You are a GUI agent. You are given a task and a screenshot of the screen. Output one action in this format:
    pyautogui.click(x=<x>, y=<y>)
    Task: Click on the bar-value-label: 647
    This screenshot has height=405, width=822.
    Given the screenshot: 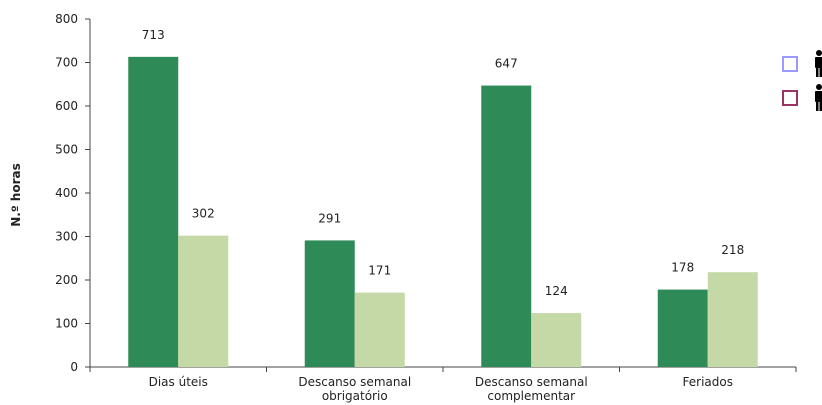 What is the action you would take?
    pyautogui.click(x=506, y=64)
    